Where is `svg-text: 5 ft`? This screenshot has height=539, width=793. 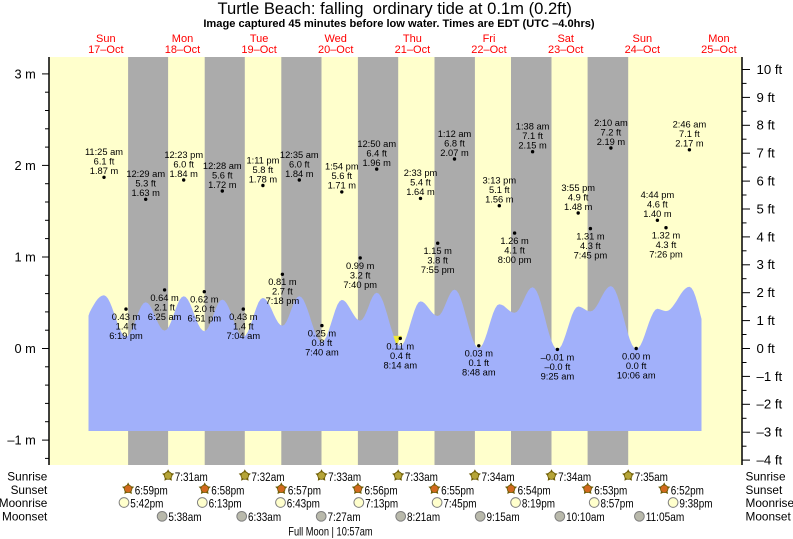
svg-text: 5 ft is located at coordinates (766, 208).